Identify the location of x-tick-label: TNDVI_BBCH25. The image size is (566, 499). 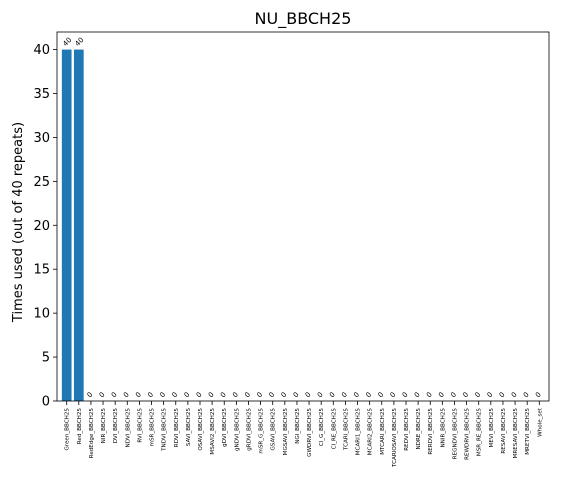
(165, 430).